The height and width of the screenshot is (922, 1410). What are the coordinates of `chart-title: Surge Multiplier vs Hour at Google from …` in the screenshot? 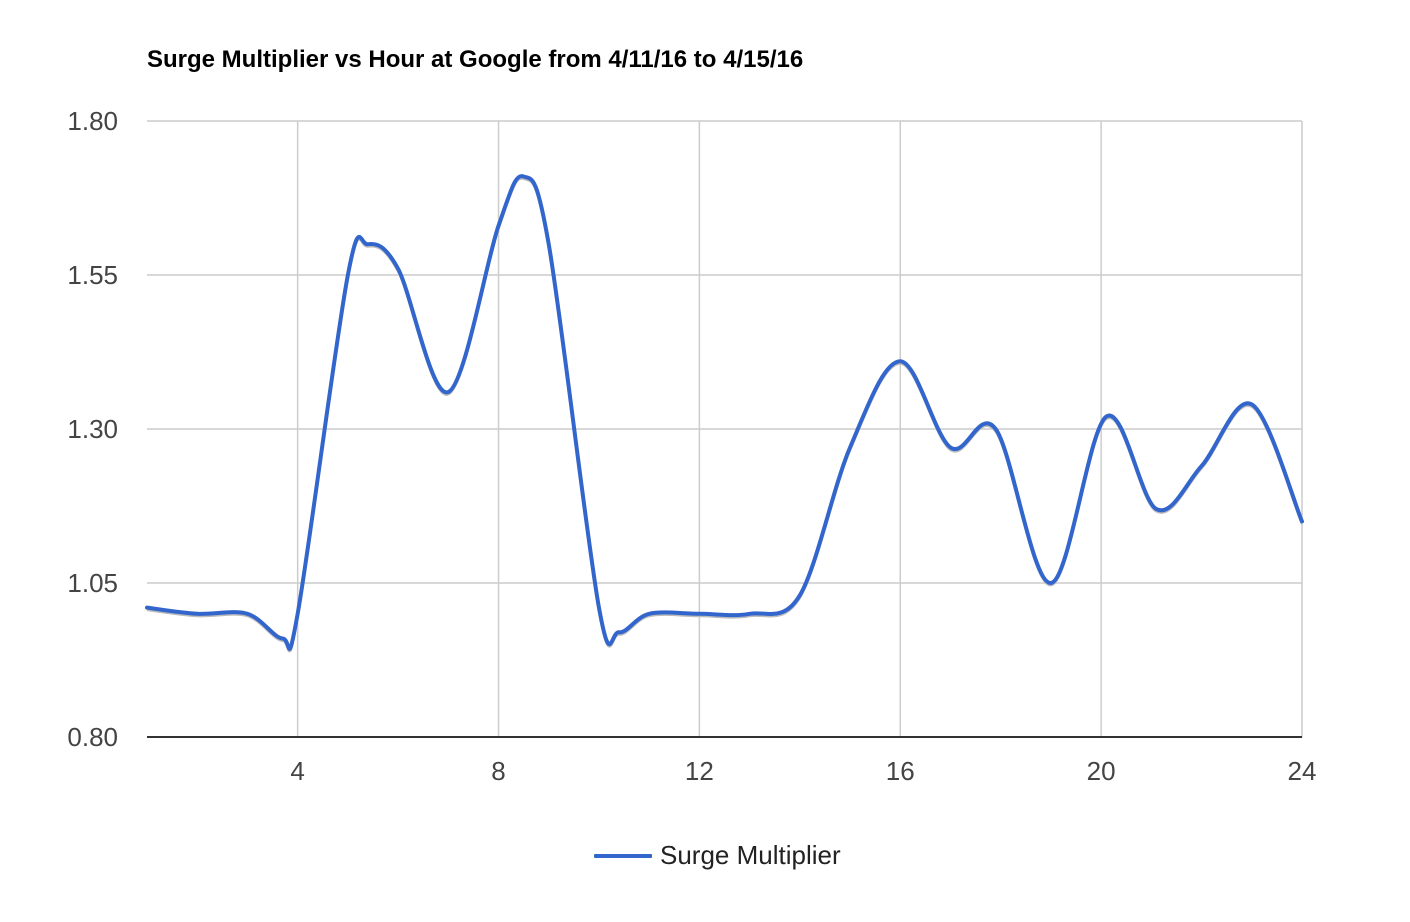 It's located at (475, 59).